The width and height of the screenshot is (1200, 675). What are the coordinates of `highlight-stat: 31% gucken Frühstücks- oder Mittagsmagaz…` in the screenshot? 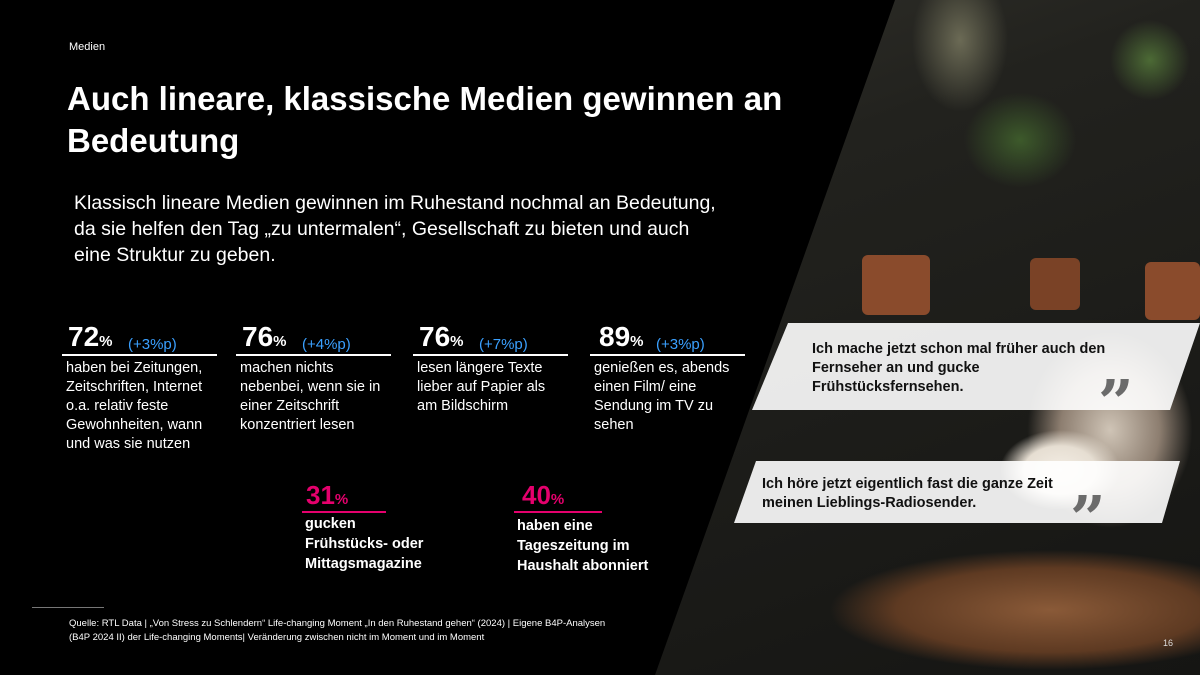 It's located at (377, 528).